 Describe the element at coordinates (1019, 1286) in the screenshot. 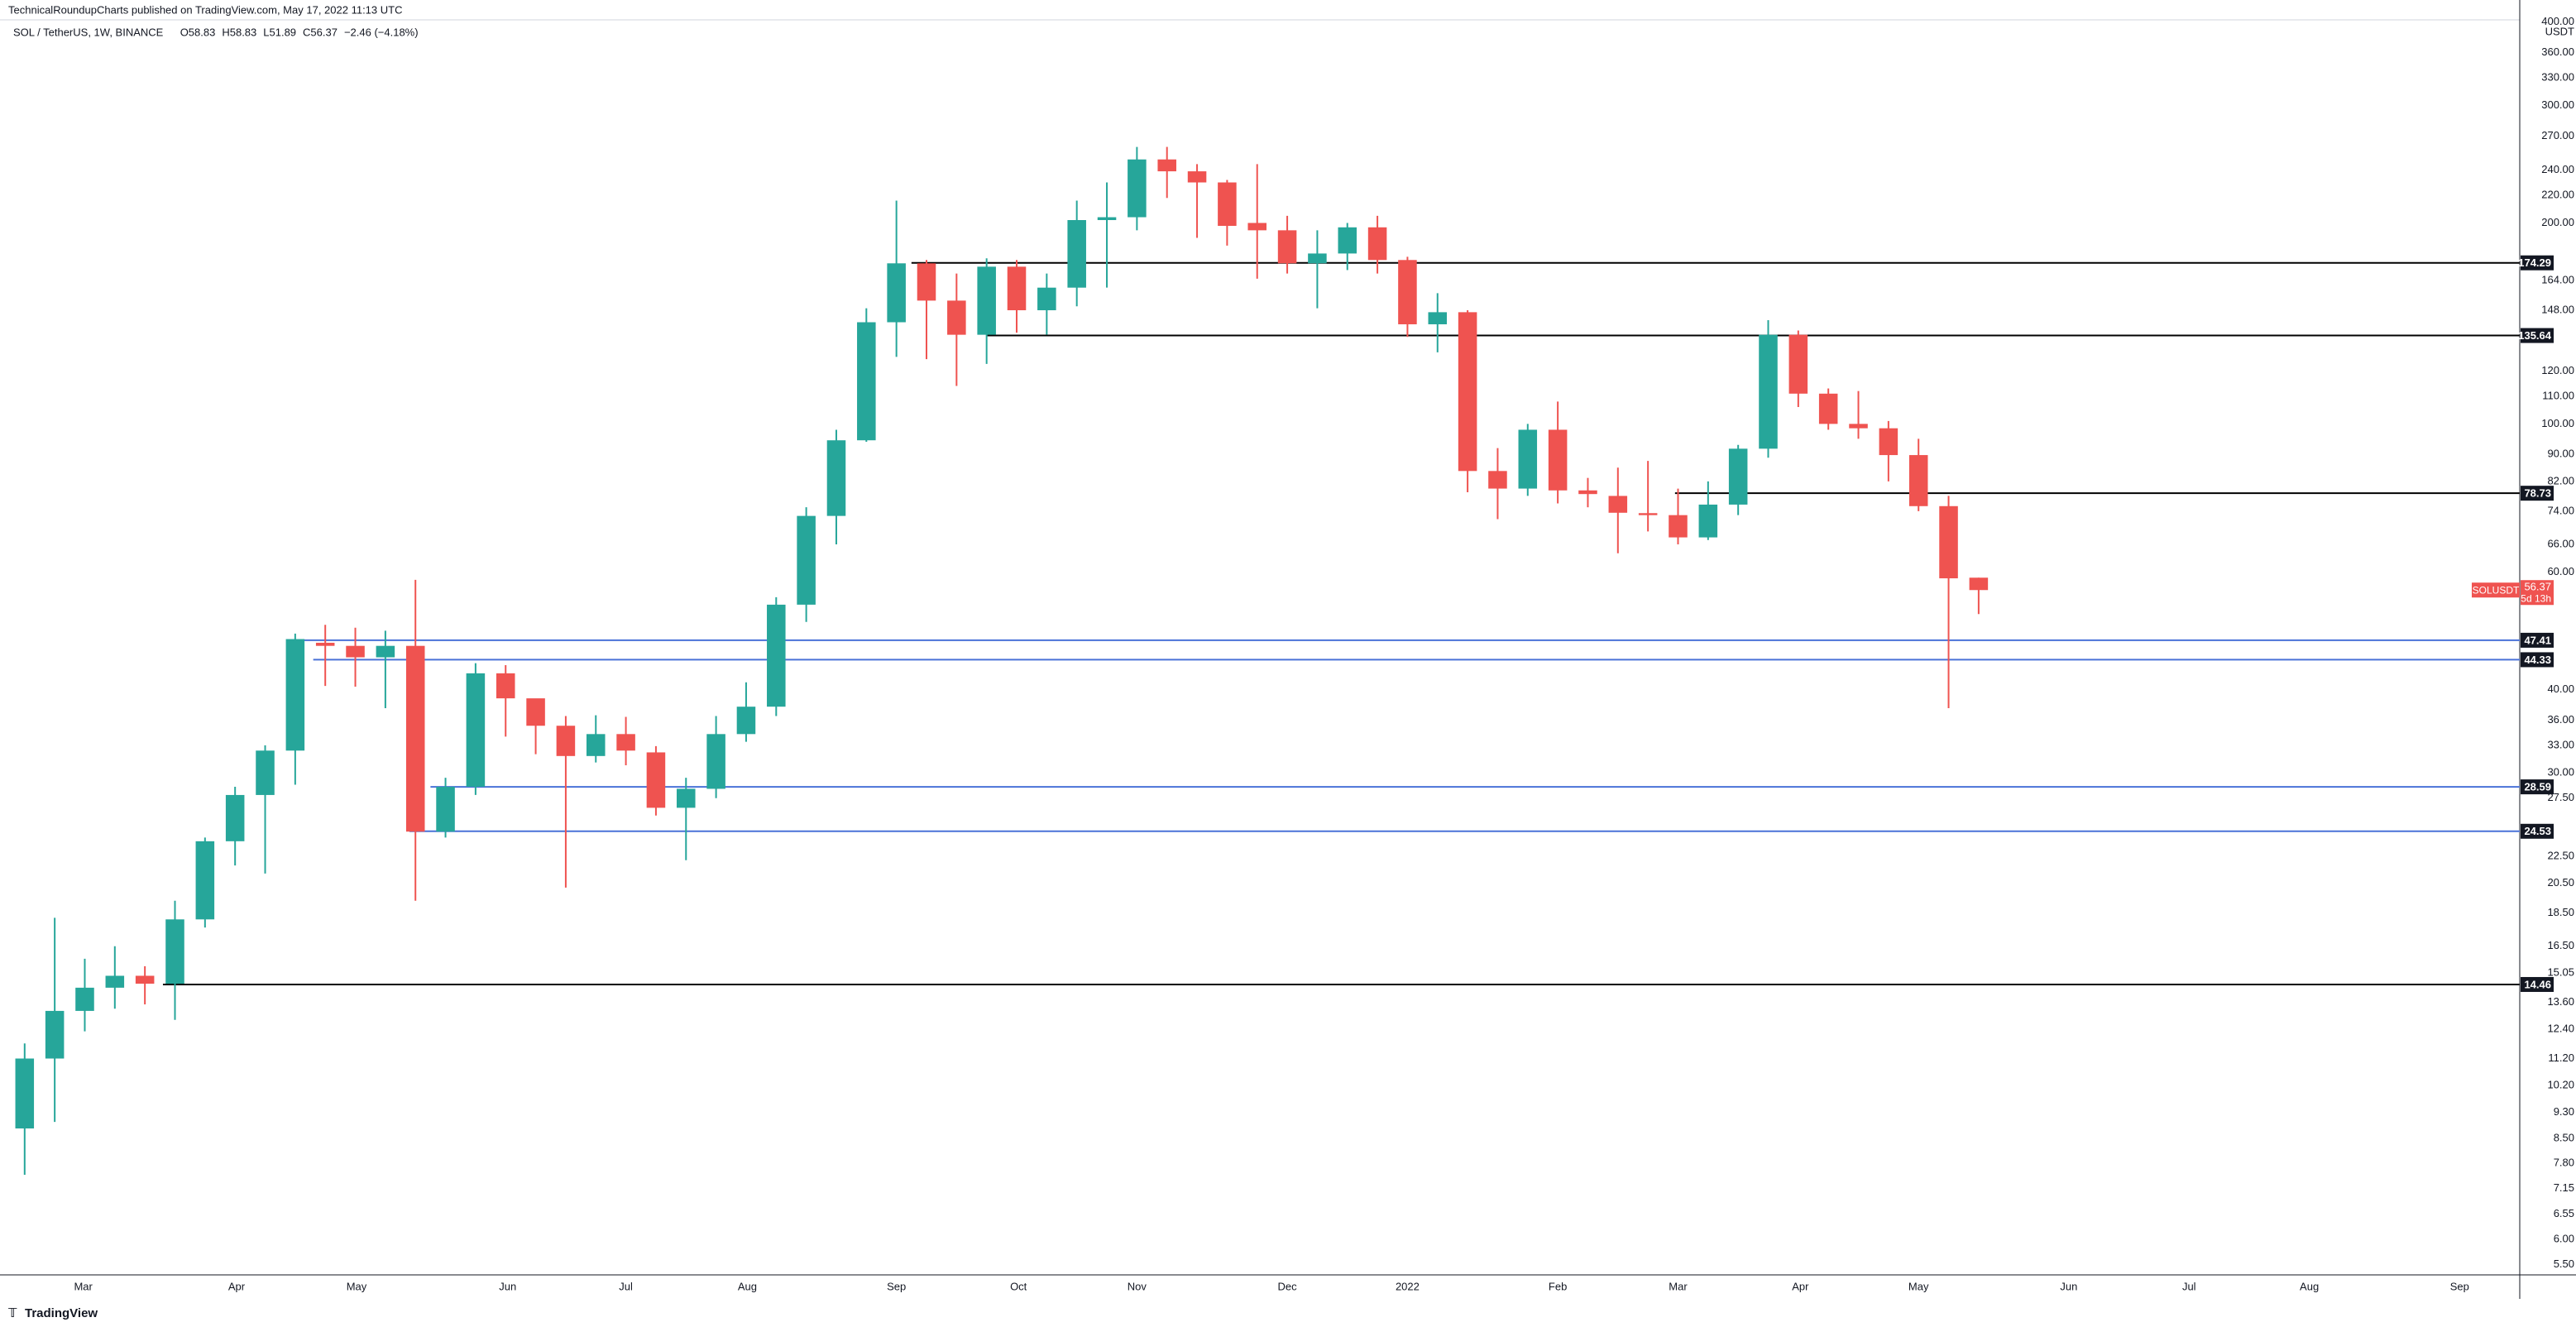

I see `x-tick-label: Oct` at that location.